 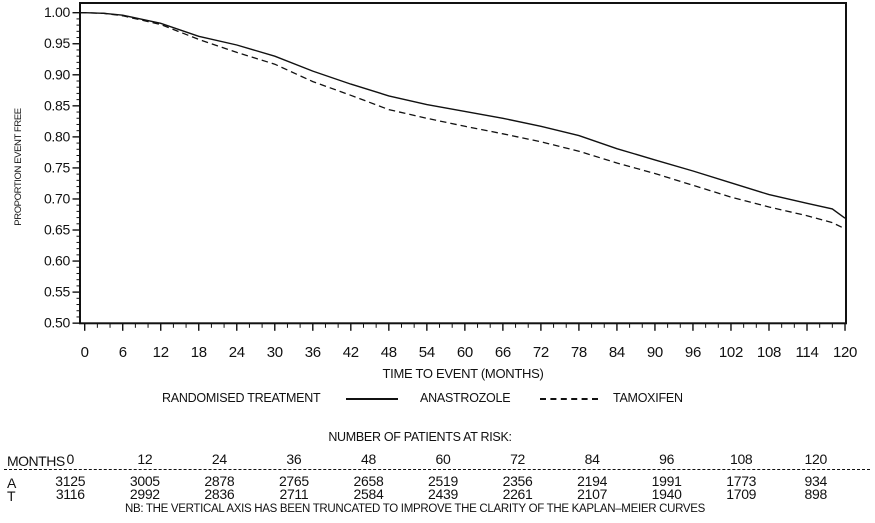 What do you see at coordinates (420, 437) in the screenshot?
I see `risk-table-title: NUMBER OF PATIENTS AT RISK:` at bounding box center [420, 437].